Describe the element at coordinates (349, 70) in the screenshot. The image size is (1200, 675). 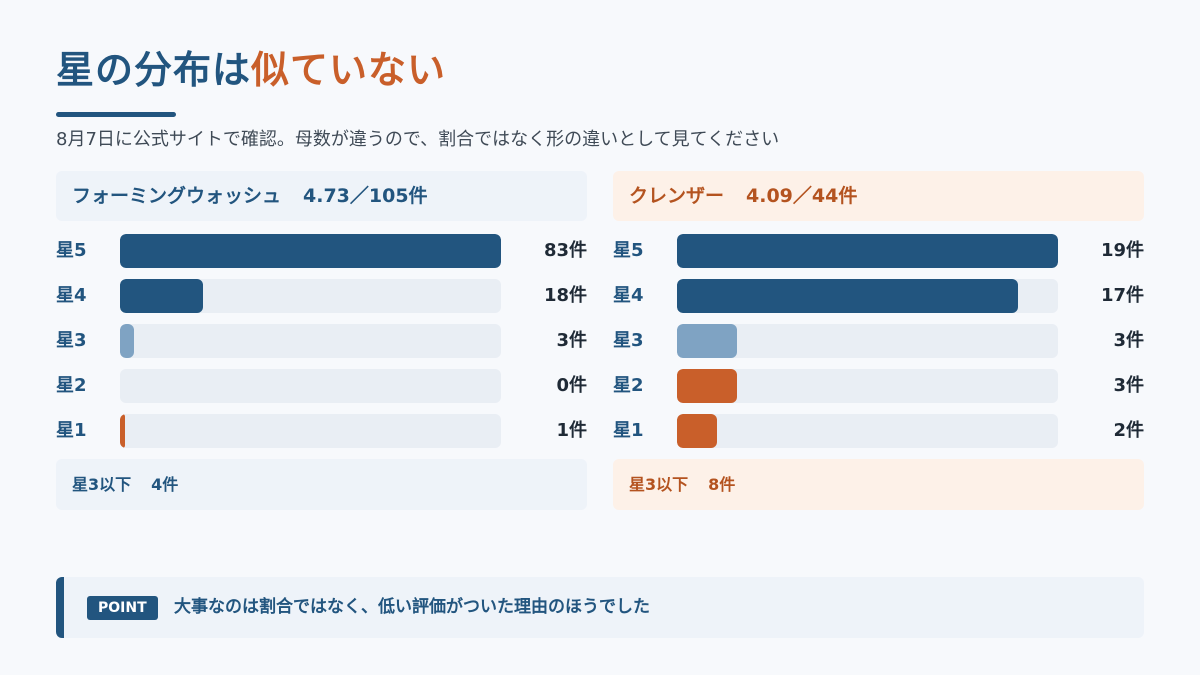
I see `title-accent: 似ていない` at that location.